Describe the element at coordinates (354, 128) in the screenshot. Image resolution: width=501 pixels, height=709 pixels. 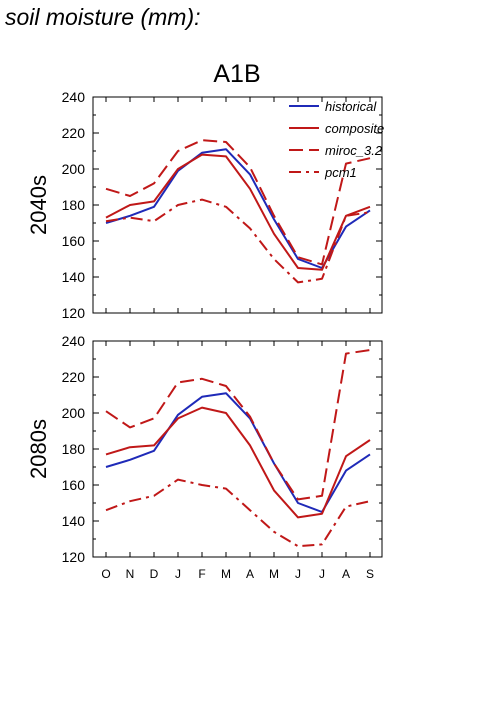
I see `legend-label: composite` at that location.